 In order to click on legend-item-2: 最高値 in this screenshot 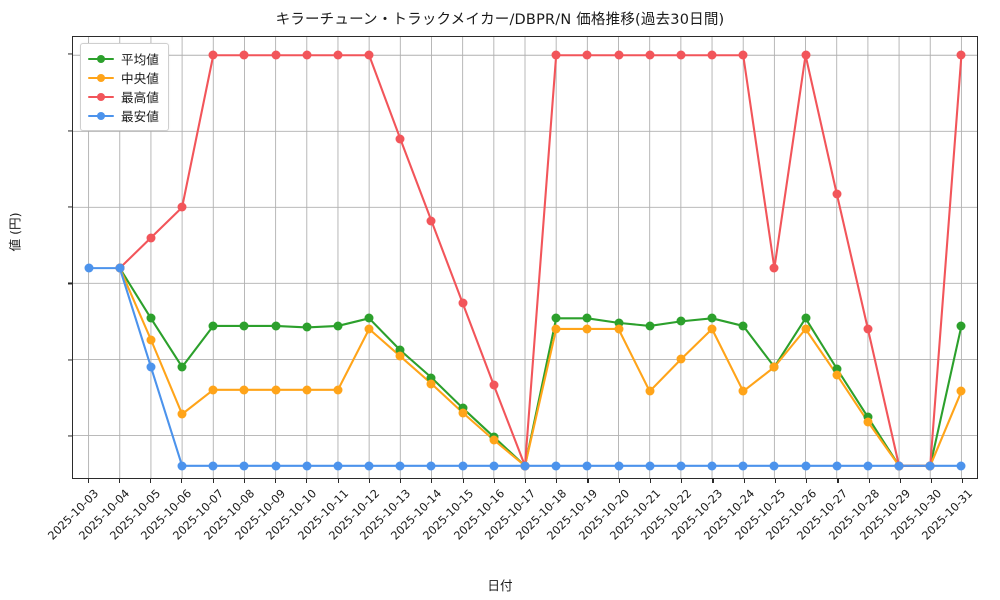, I will do `click(123, 96)`.